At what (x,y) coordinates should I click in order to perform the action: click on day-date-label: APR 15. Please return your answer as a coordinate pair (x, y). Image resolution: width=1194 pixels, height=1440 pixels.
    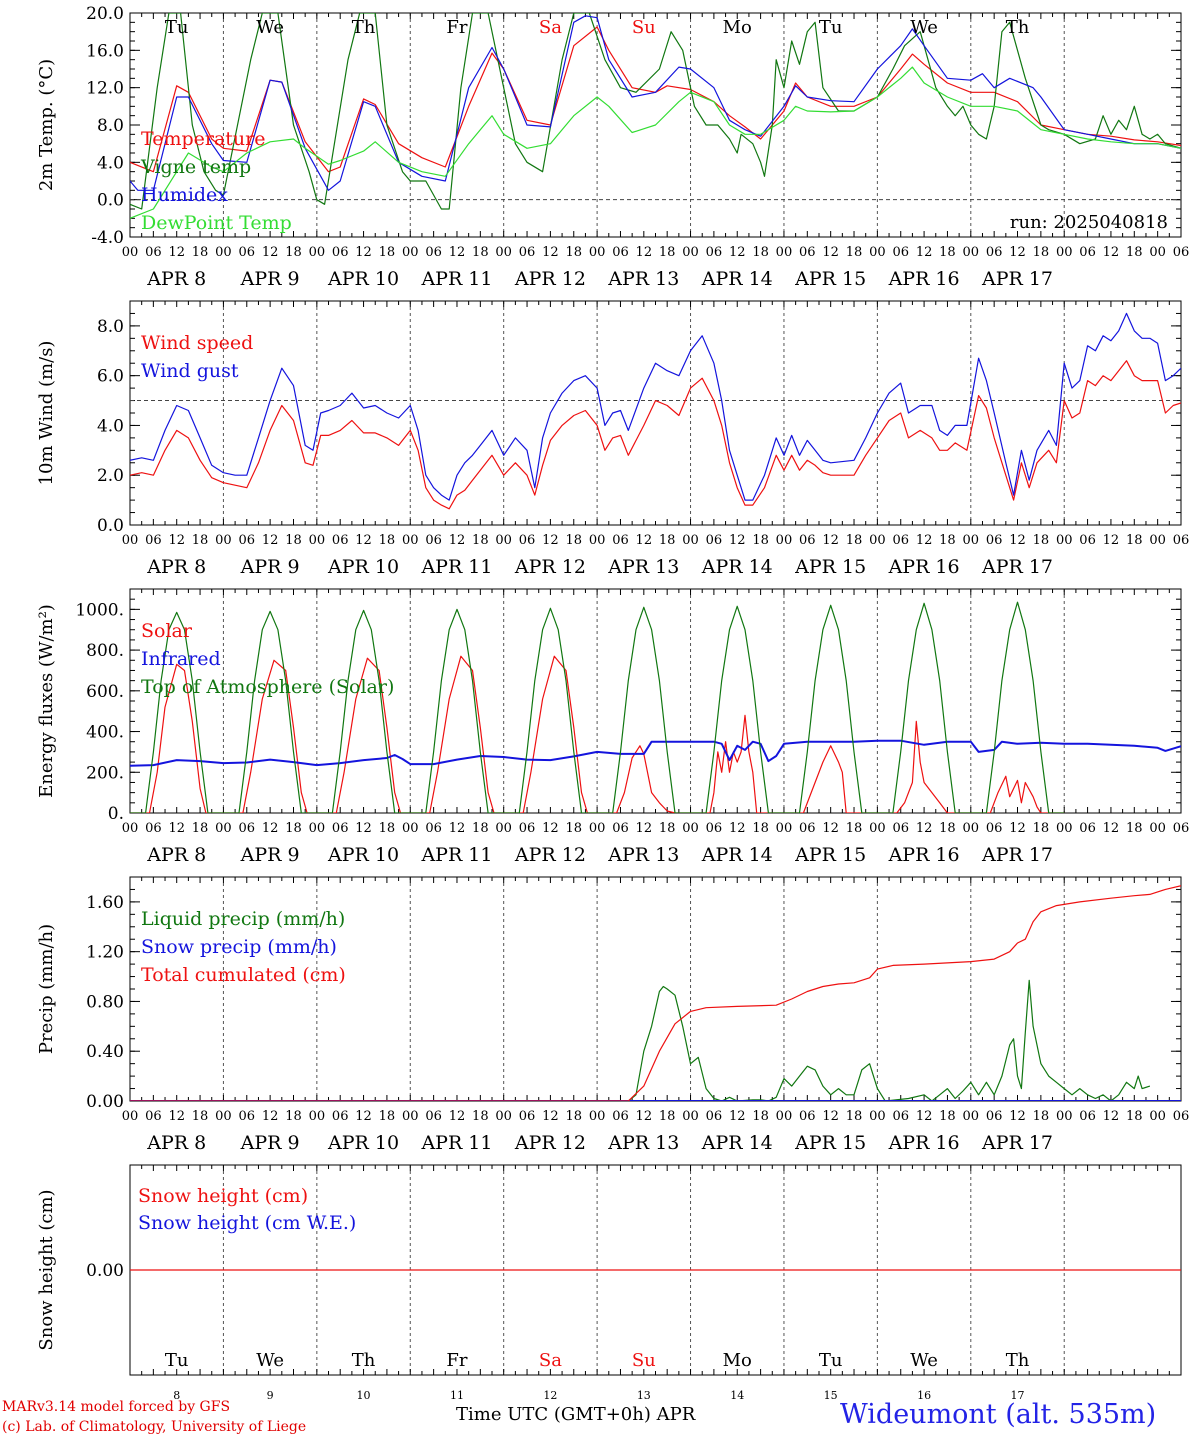
    Looking at the image, I should click on (830, 279).